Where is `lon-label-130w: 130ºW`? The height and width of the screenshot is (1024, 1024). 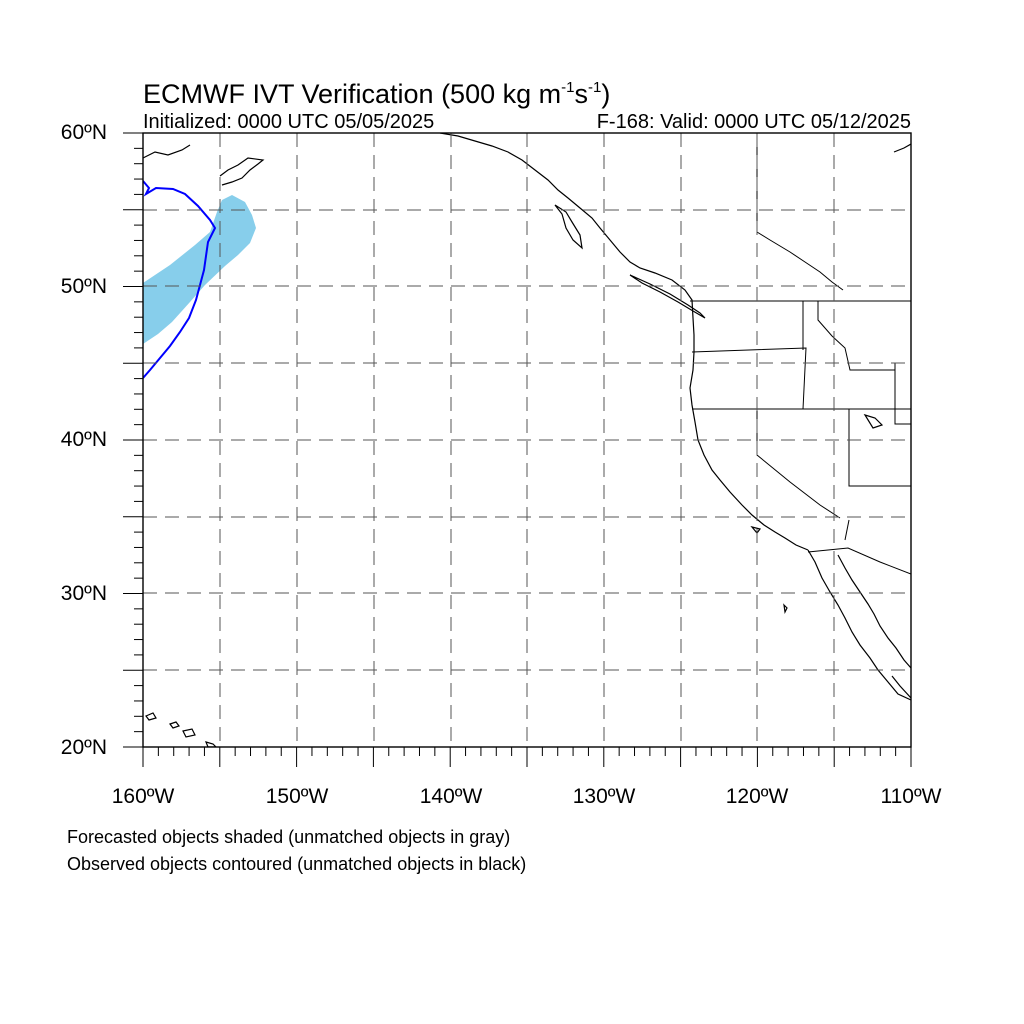
lon-label-130w: 130ºW is located at coordinates (604, 796).